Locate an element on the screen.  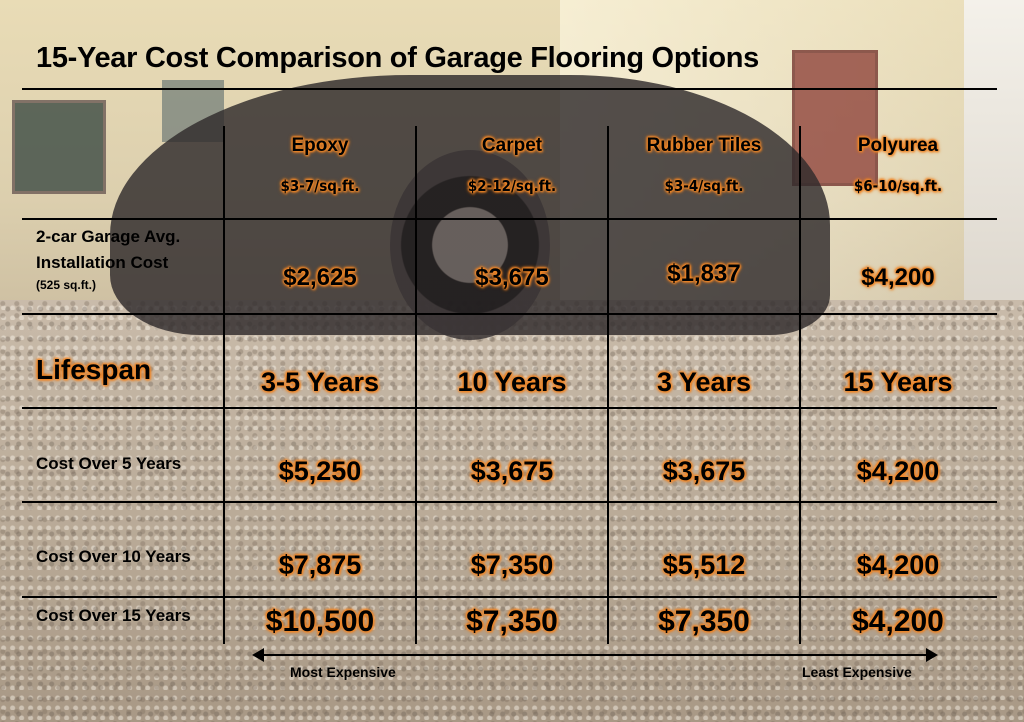
cell-value: $7,875 is located at coordinates (320, 564).